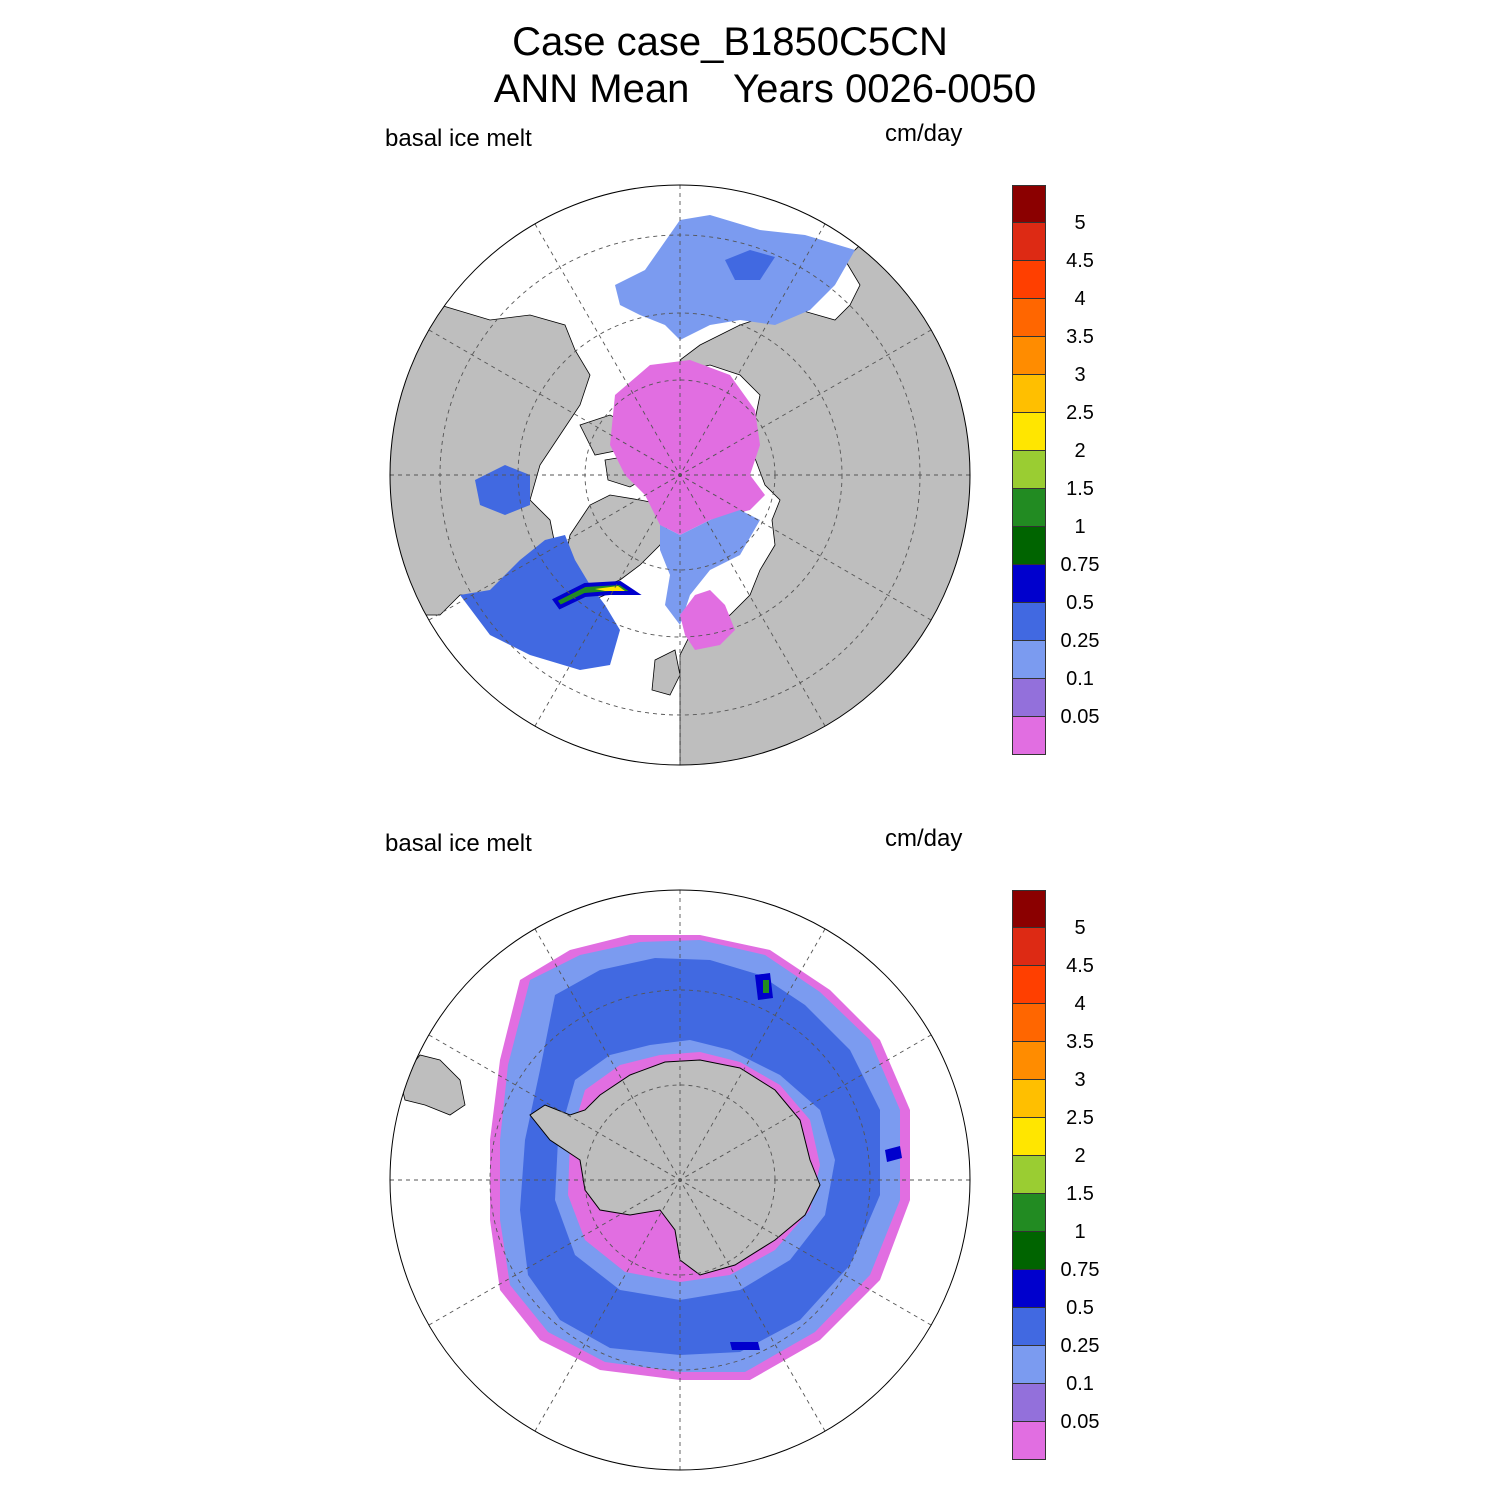 This screenshot has height=1500, width=1500. I want to click on north-colorbar-label: 1, so click(1080, 527).